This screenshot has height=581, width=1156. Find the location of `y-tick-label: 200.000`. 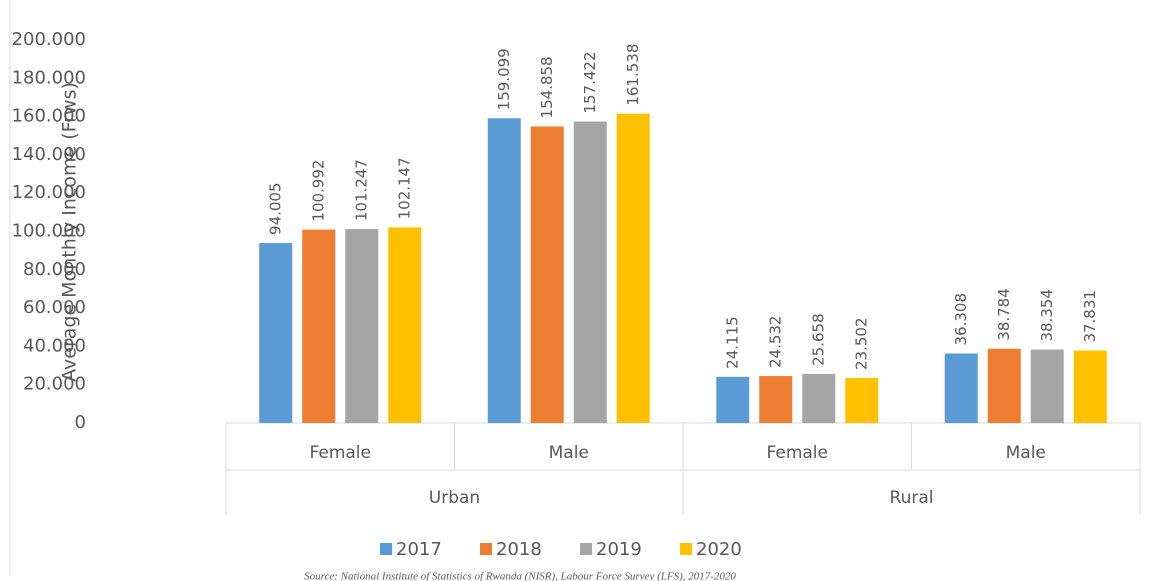

y-tick-label: 200.000 is located at coordinates (49, 39).